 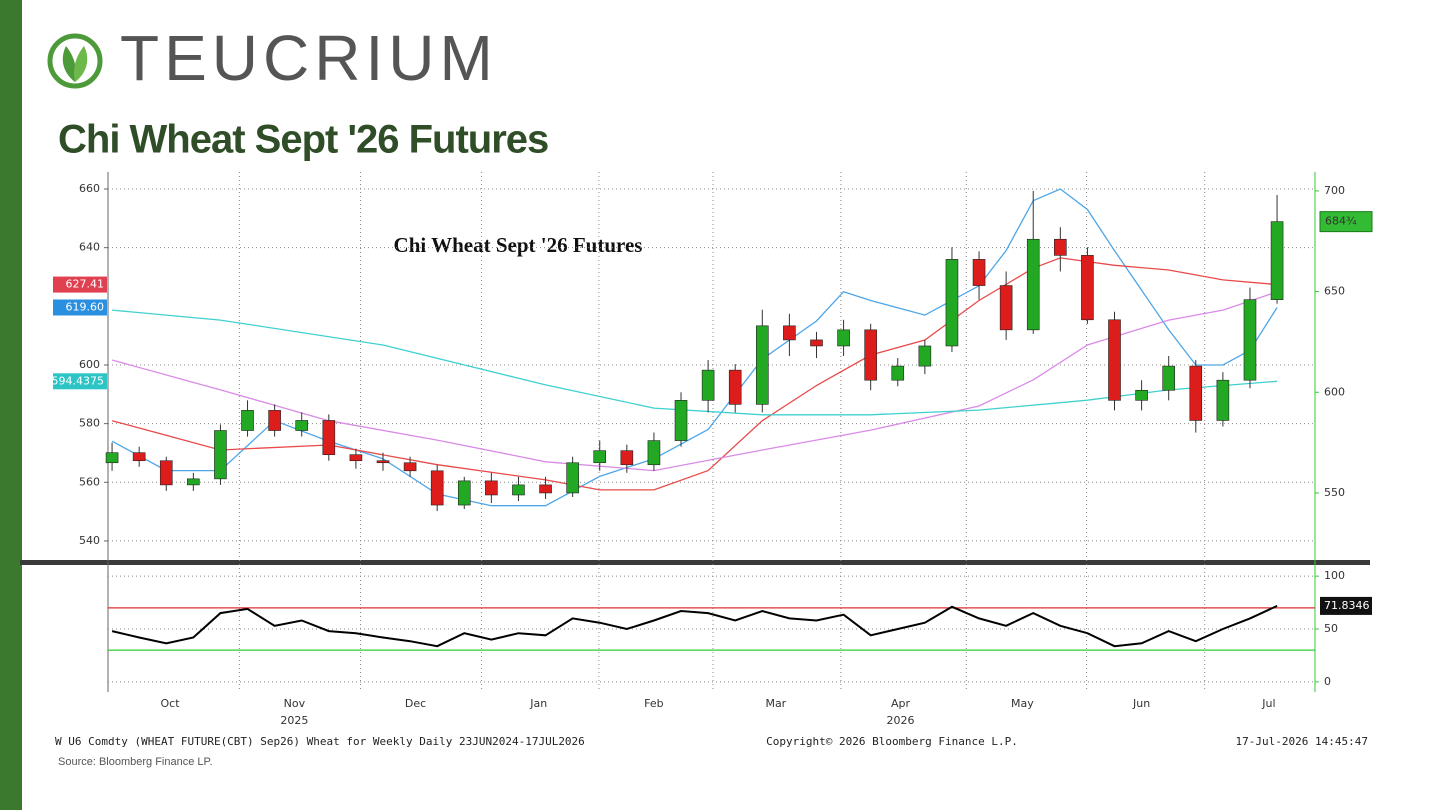 What do you see at coordinates (901, 703) in the screenshot?
I see `x-tick-label: Apr` at bounding box center [901, 703].